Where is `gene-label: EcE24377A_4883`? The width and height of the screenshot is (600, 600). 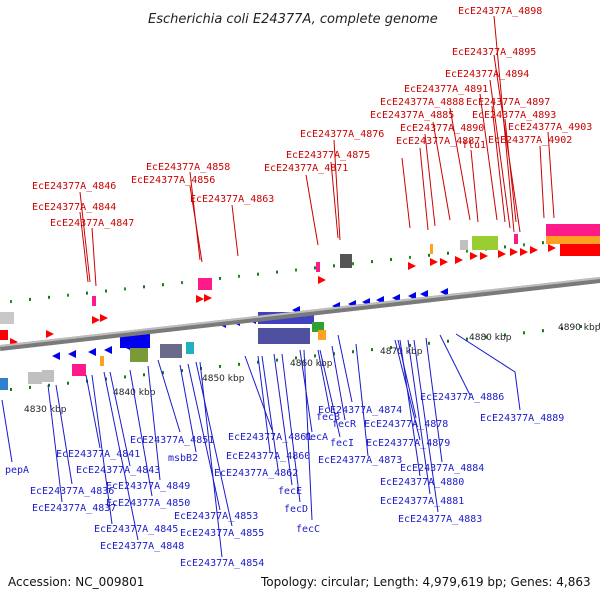 gene-label: EcE24377A_4883 is located at coordinates (440, 519).